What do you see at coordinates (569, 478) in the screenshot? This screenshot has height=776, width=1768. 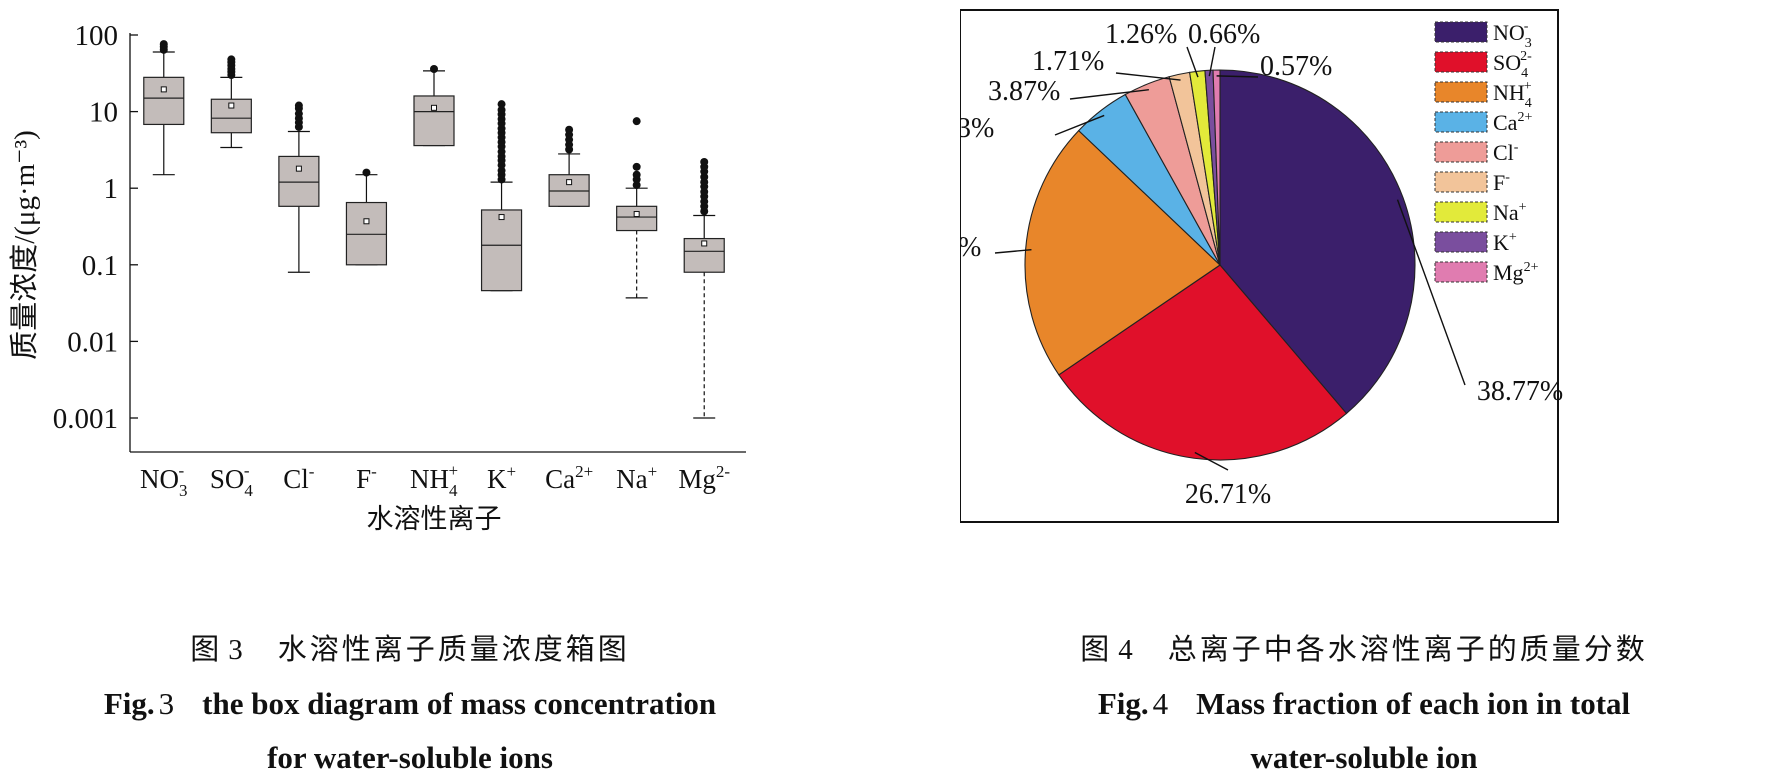 I see `x-tick-label: Ca2+` at bounding box center [569, 478].